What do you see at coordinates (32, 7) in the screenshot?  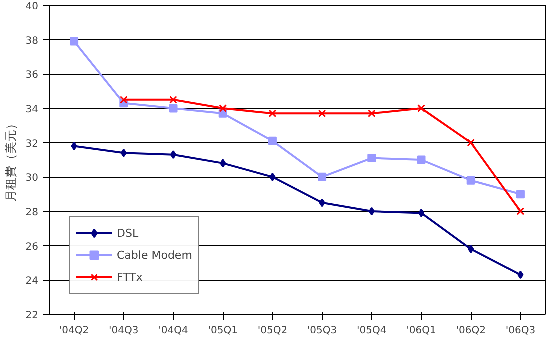 I see `y-tick-label: 40` at bounding box center [32, 7].